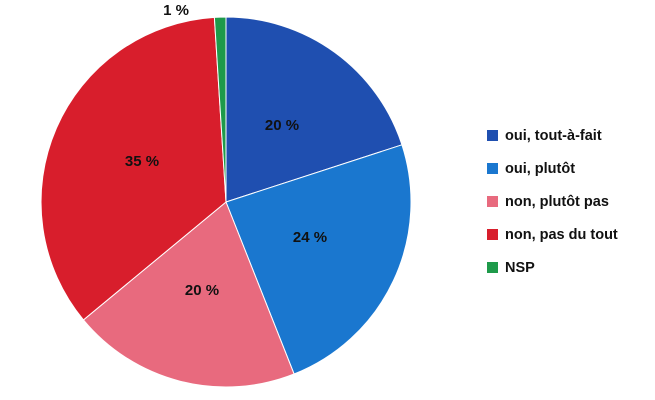 This screenshot has width=655, height=400. I want to click on legend-item-non-plutot-pas: non, plutôt pas, so click(548, 202).